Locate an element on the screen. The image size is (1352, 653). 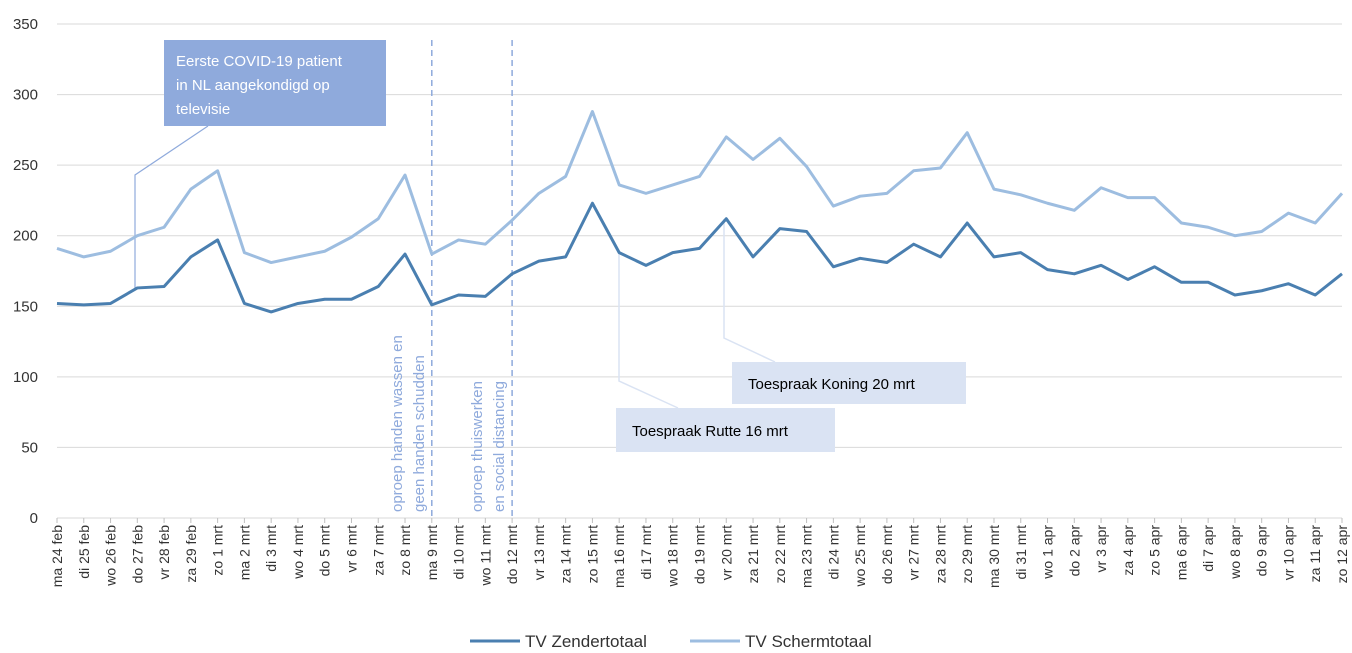
y-tick-label: 50 is located at coordinates (29, 447).